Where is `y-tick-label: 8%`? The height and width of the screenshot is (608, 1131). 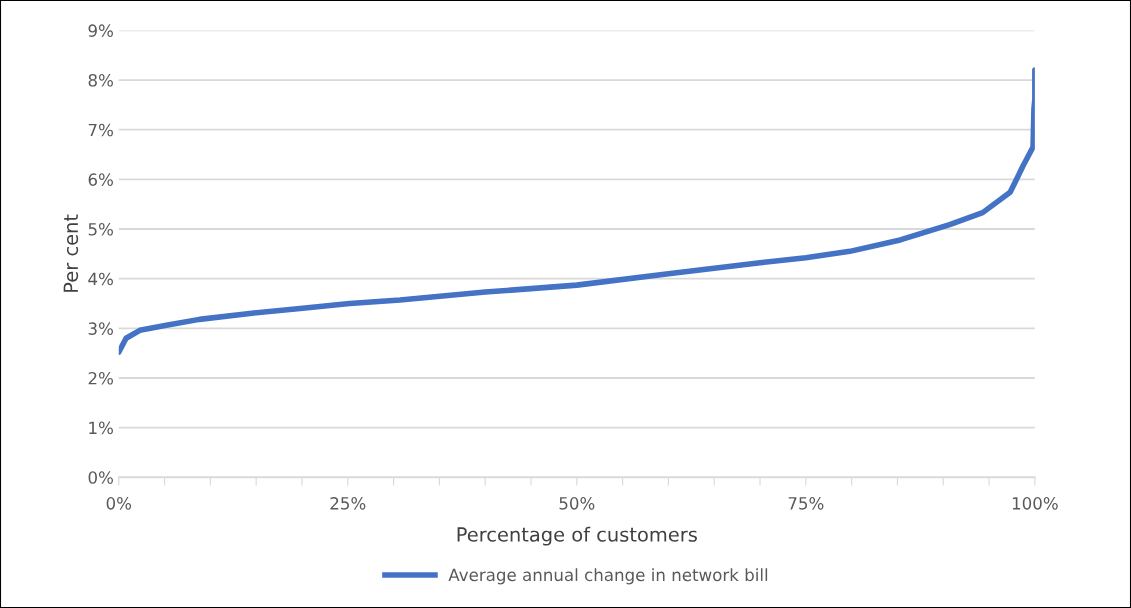
y-tick-label: 8% is located at coordinates (100, 80).